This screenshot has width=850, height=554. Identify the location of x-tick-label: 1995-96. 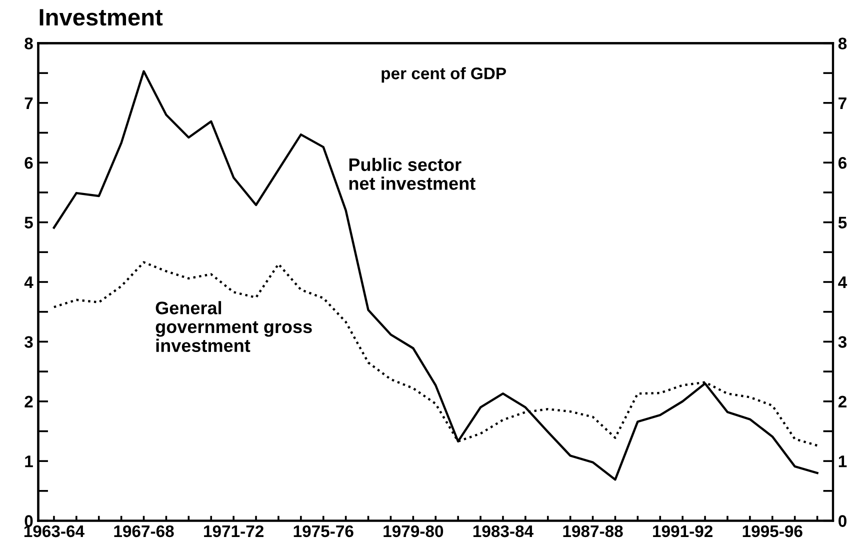
(772, 531).